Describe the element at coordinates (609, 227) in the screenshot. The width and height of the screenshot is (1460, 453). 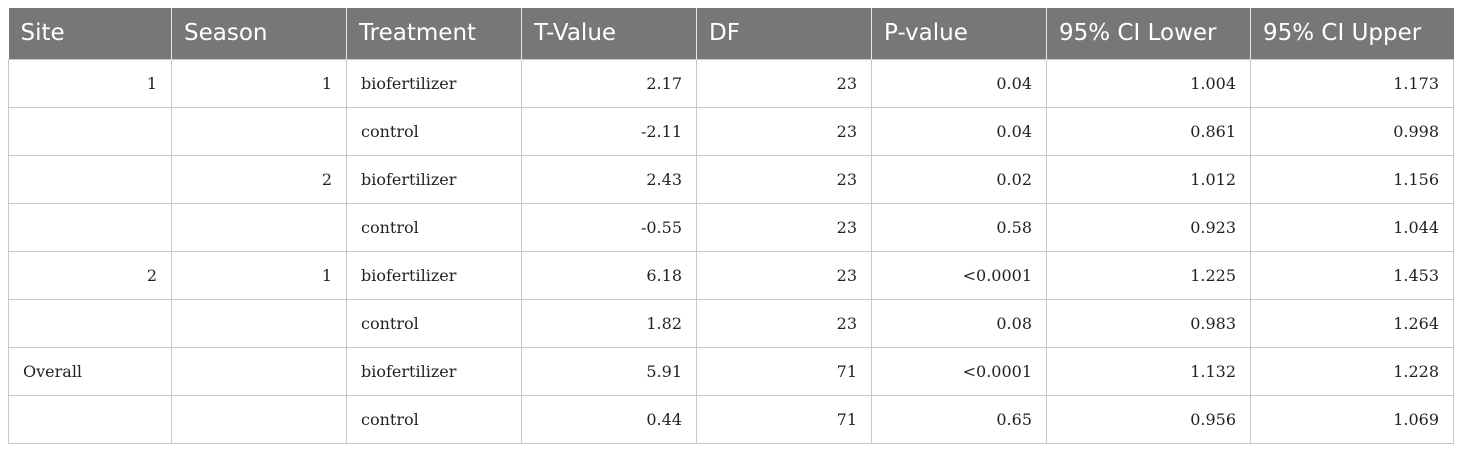
I see `cell-t-value: -0.55` at that location.